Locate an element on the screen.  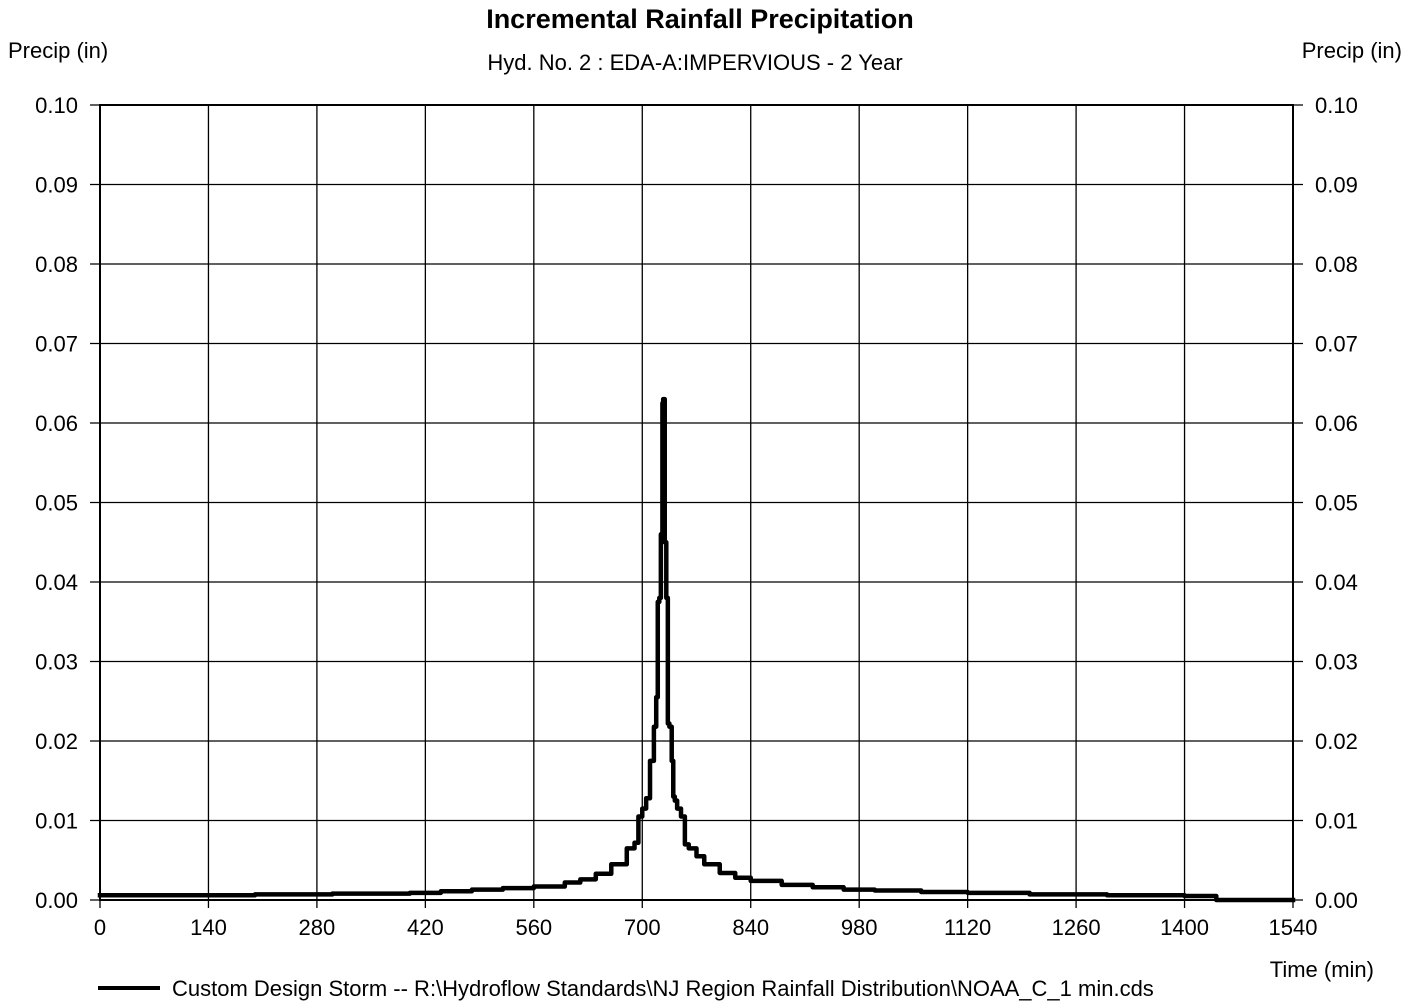
y-tick-label-right: 0.02 is located at coordinates (1336, 741).